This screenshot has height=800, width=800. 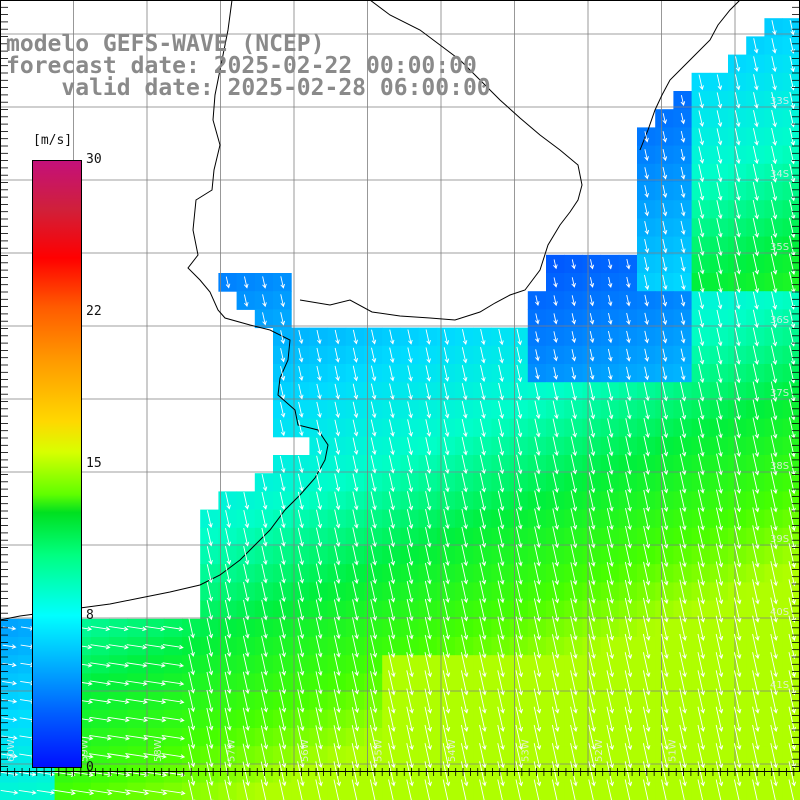 What do you see at coordinates (779, 247) in the screenshot?
I see `latitude-label: 35S` at bounding box center [779, 247].